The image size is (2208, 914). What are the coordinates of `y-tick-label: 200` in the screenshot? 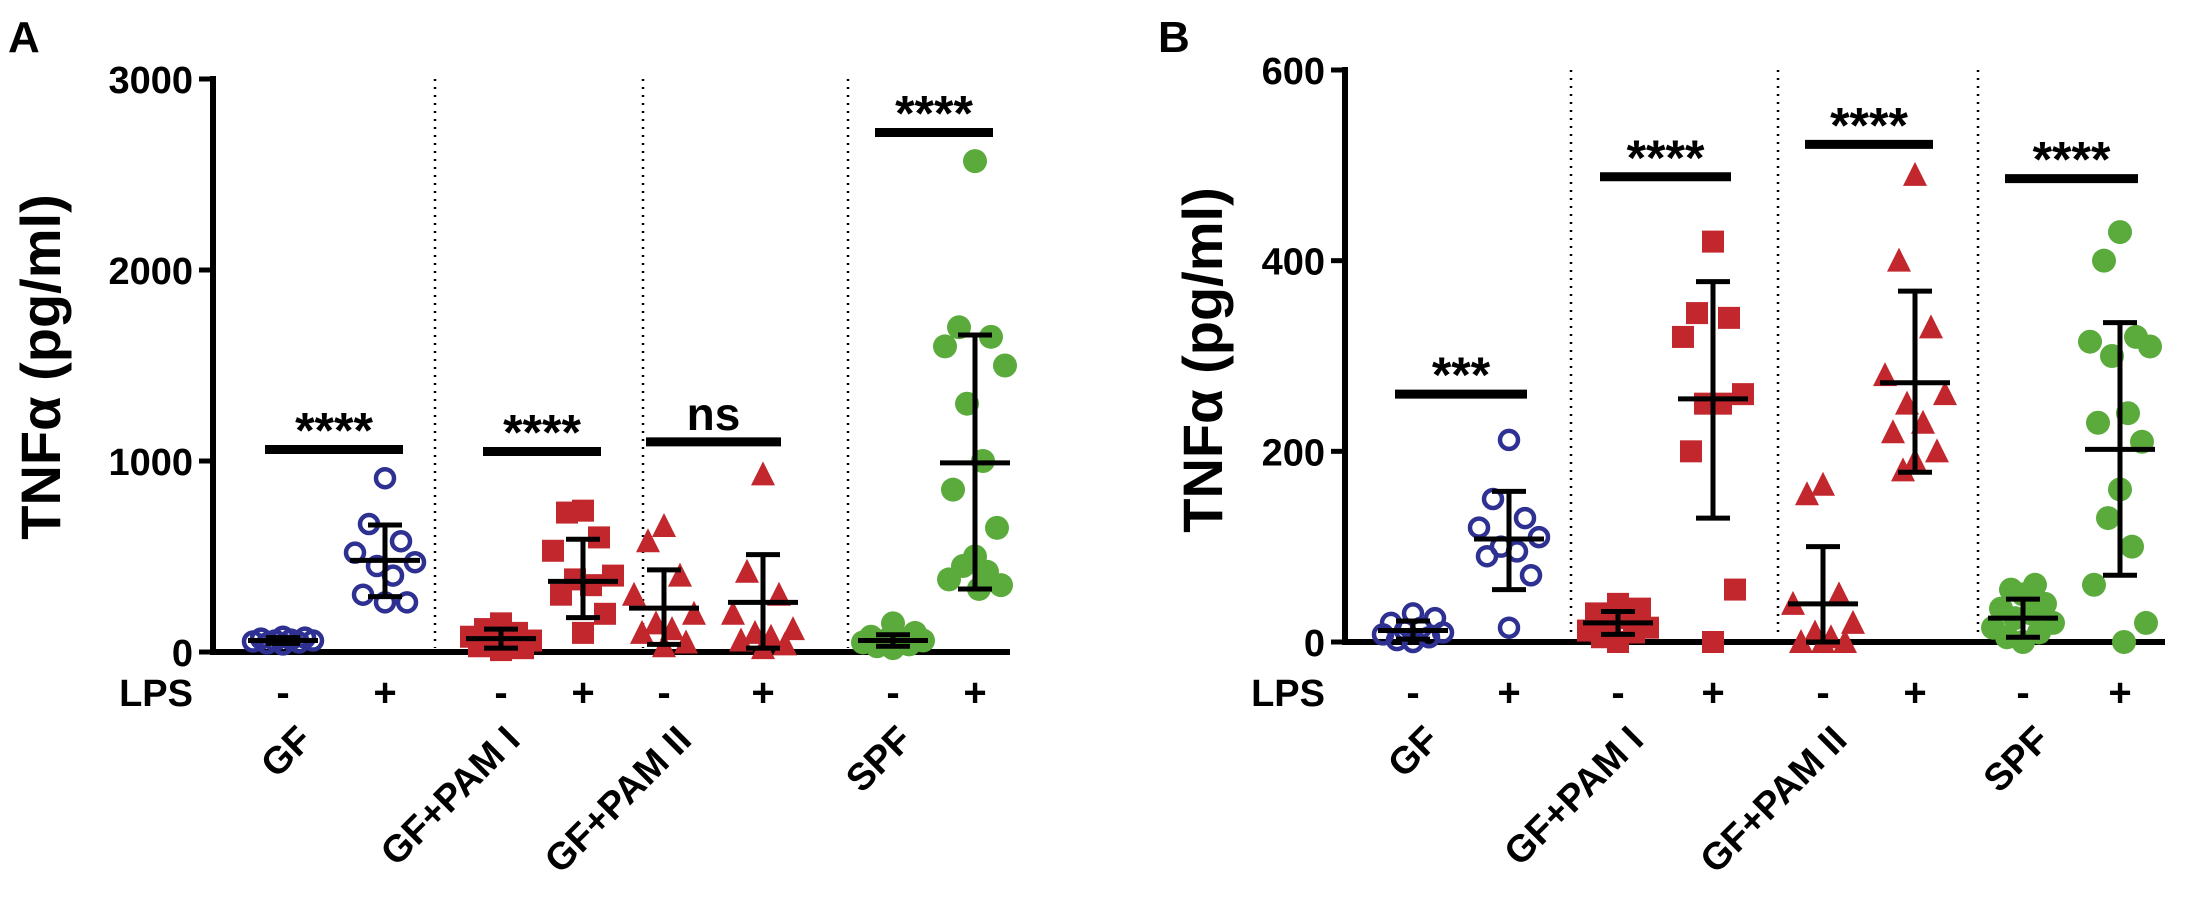 It's located at (1293, 453).